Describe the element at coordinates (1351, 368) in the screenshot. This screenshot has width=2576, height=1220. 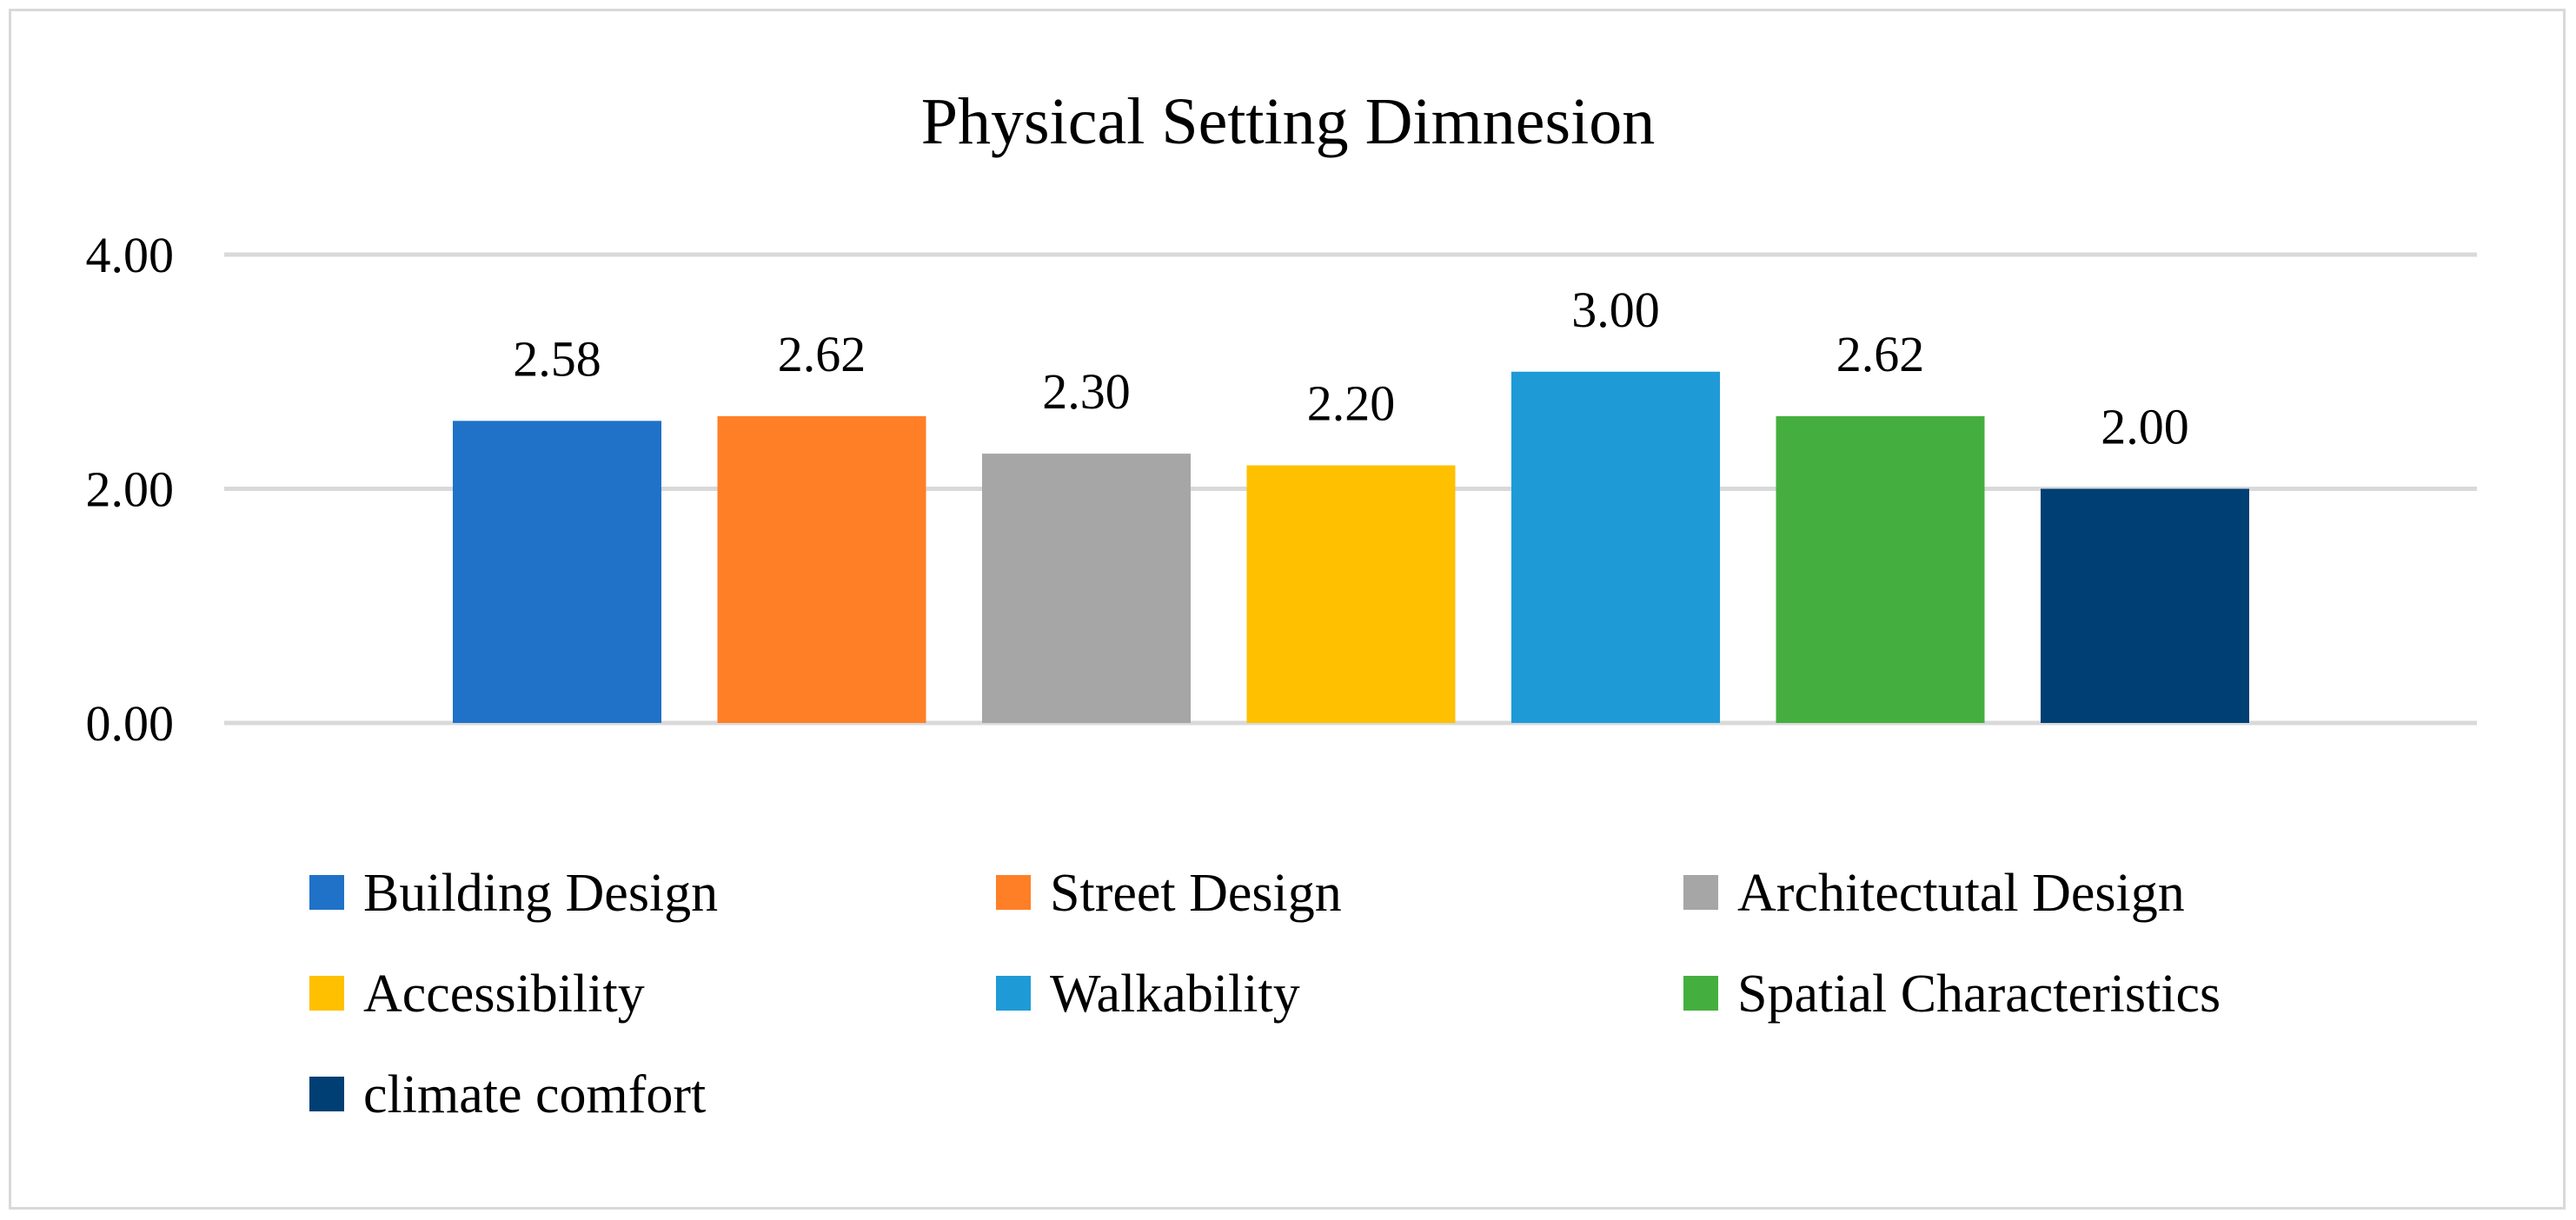
I see `data-labels: 2.58 2.62 2.30 2.20 3.00 2.62 2.00` at that location.